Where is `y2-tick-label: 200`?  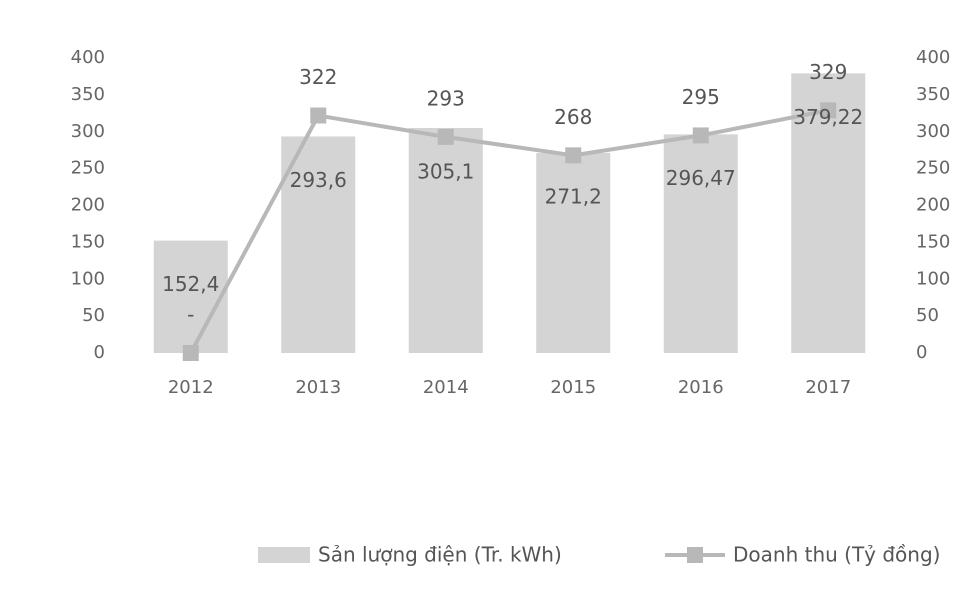
y2-tick-label: 200 is located at coordinates (933, 205).